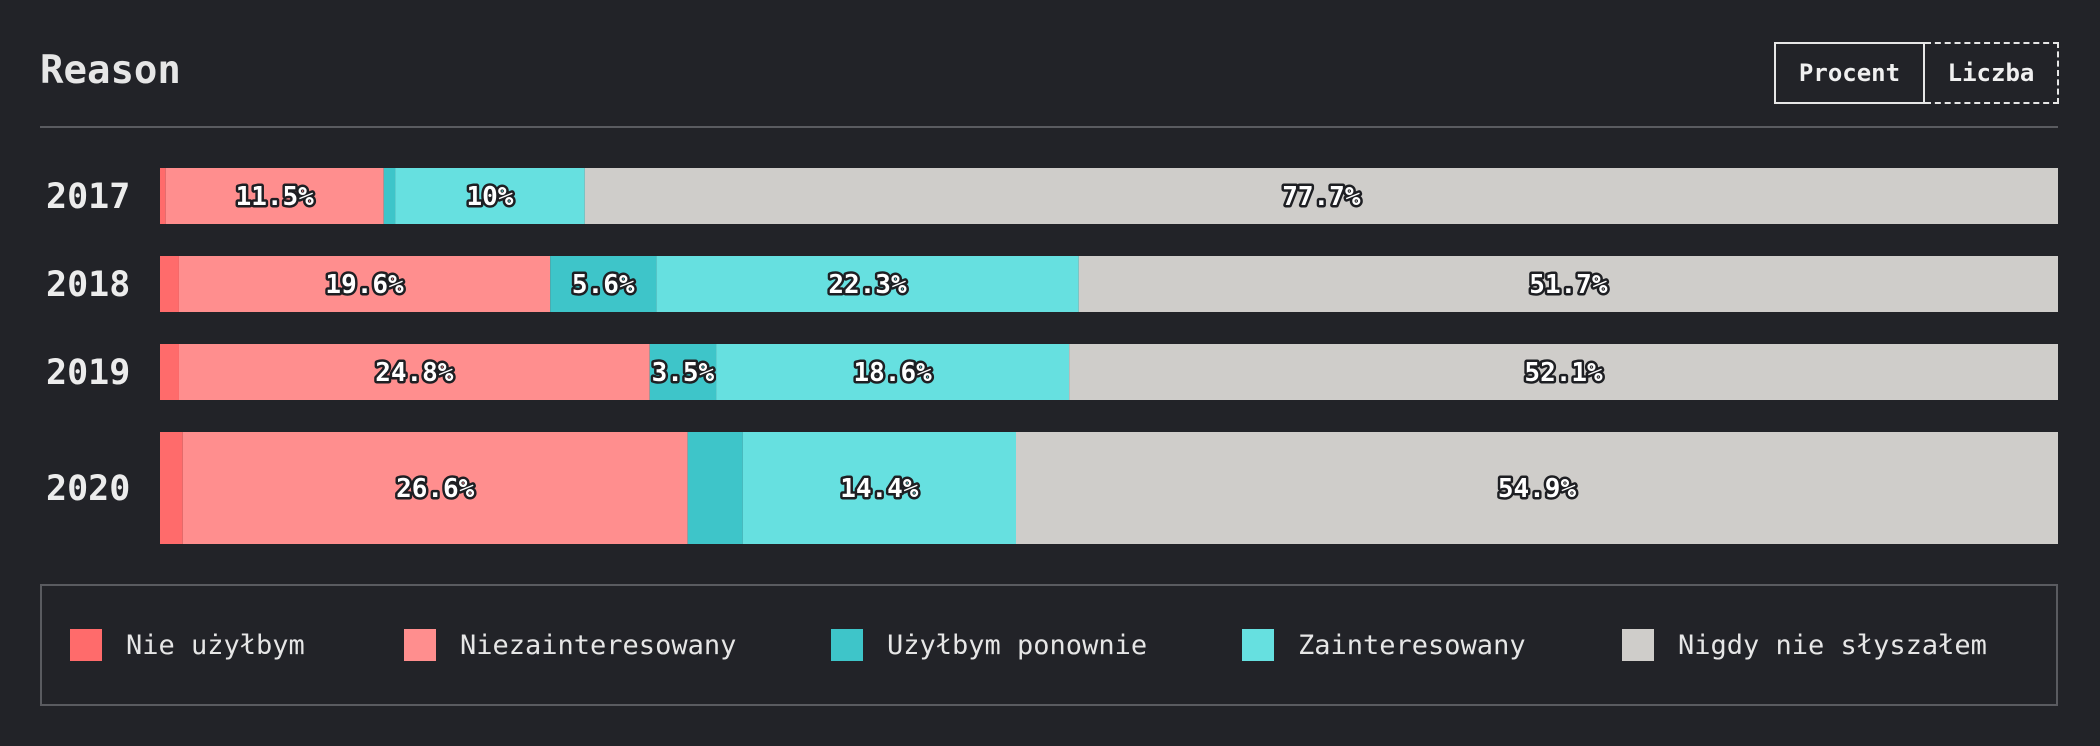  I want to click on legend-label: Niezainteresowany, so click(598, 645).